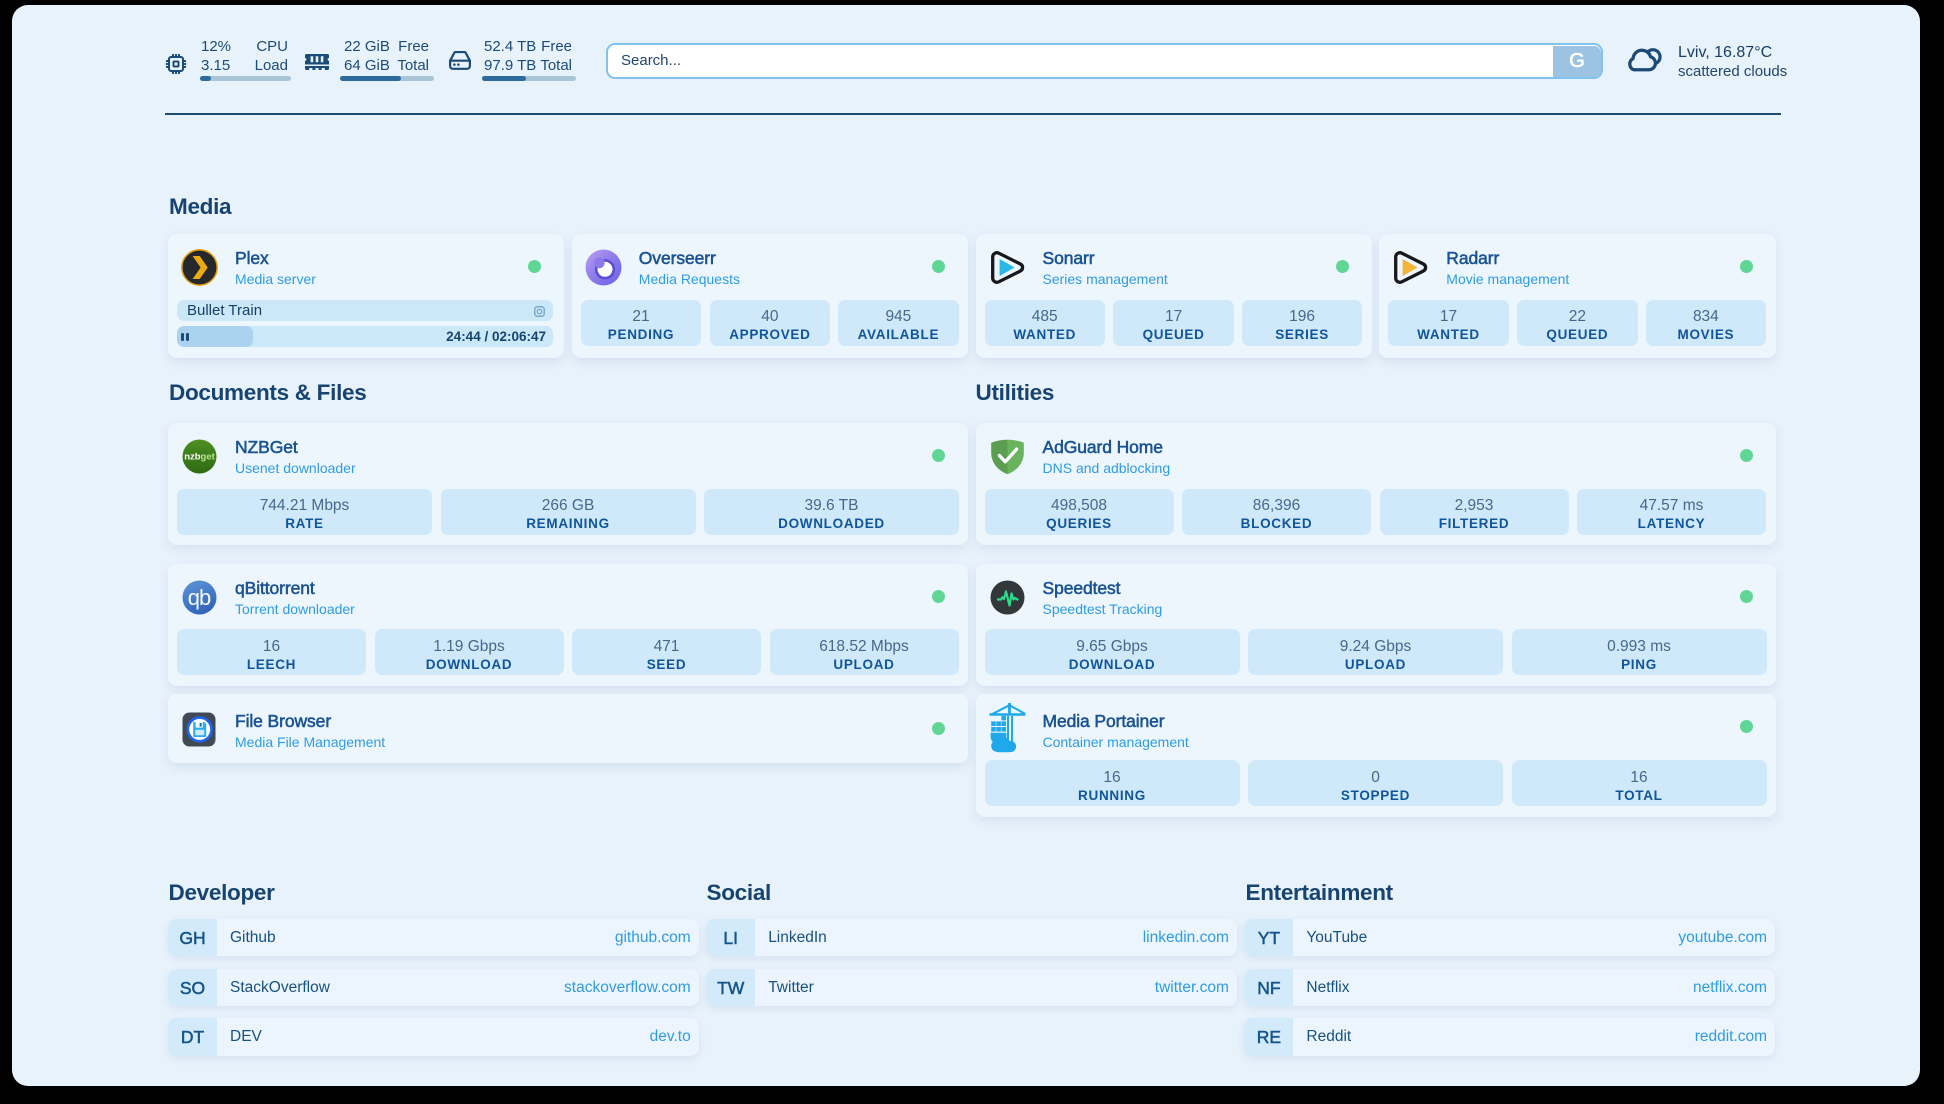 This screenshot has width=1944, height=1104. I want to click on svg-text: nzbget, so click(199, 457).